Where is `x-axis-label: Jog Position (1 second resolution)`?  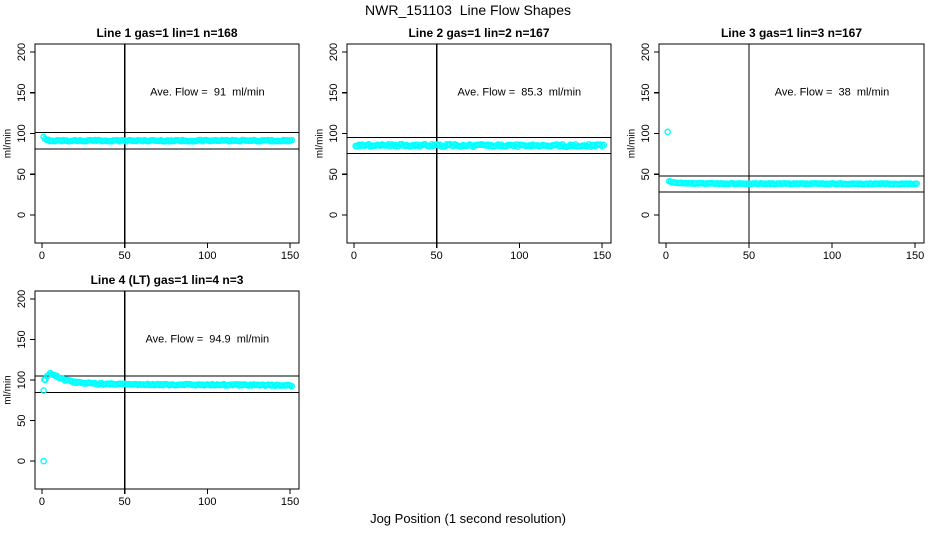 x-axis-label: Jog Position (1 second resolution) is located at coordinates (468, 518).